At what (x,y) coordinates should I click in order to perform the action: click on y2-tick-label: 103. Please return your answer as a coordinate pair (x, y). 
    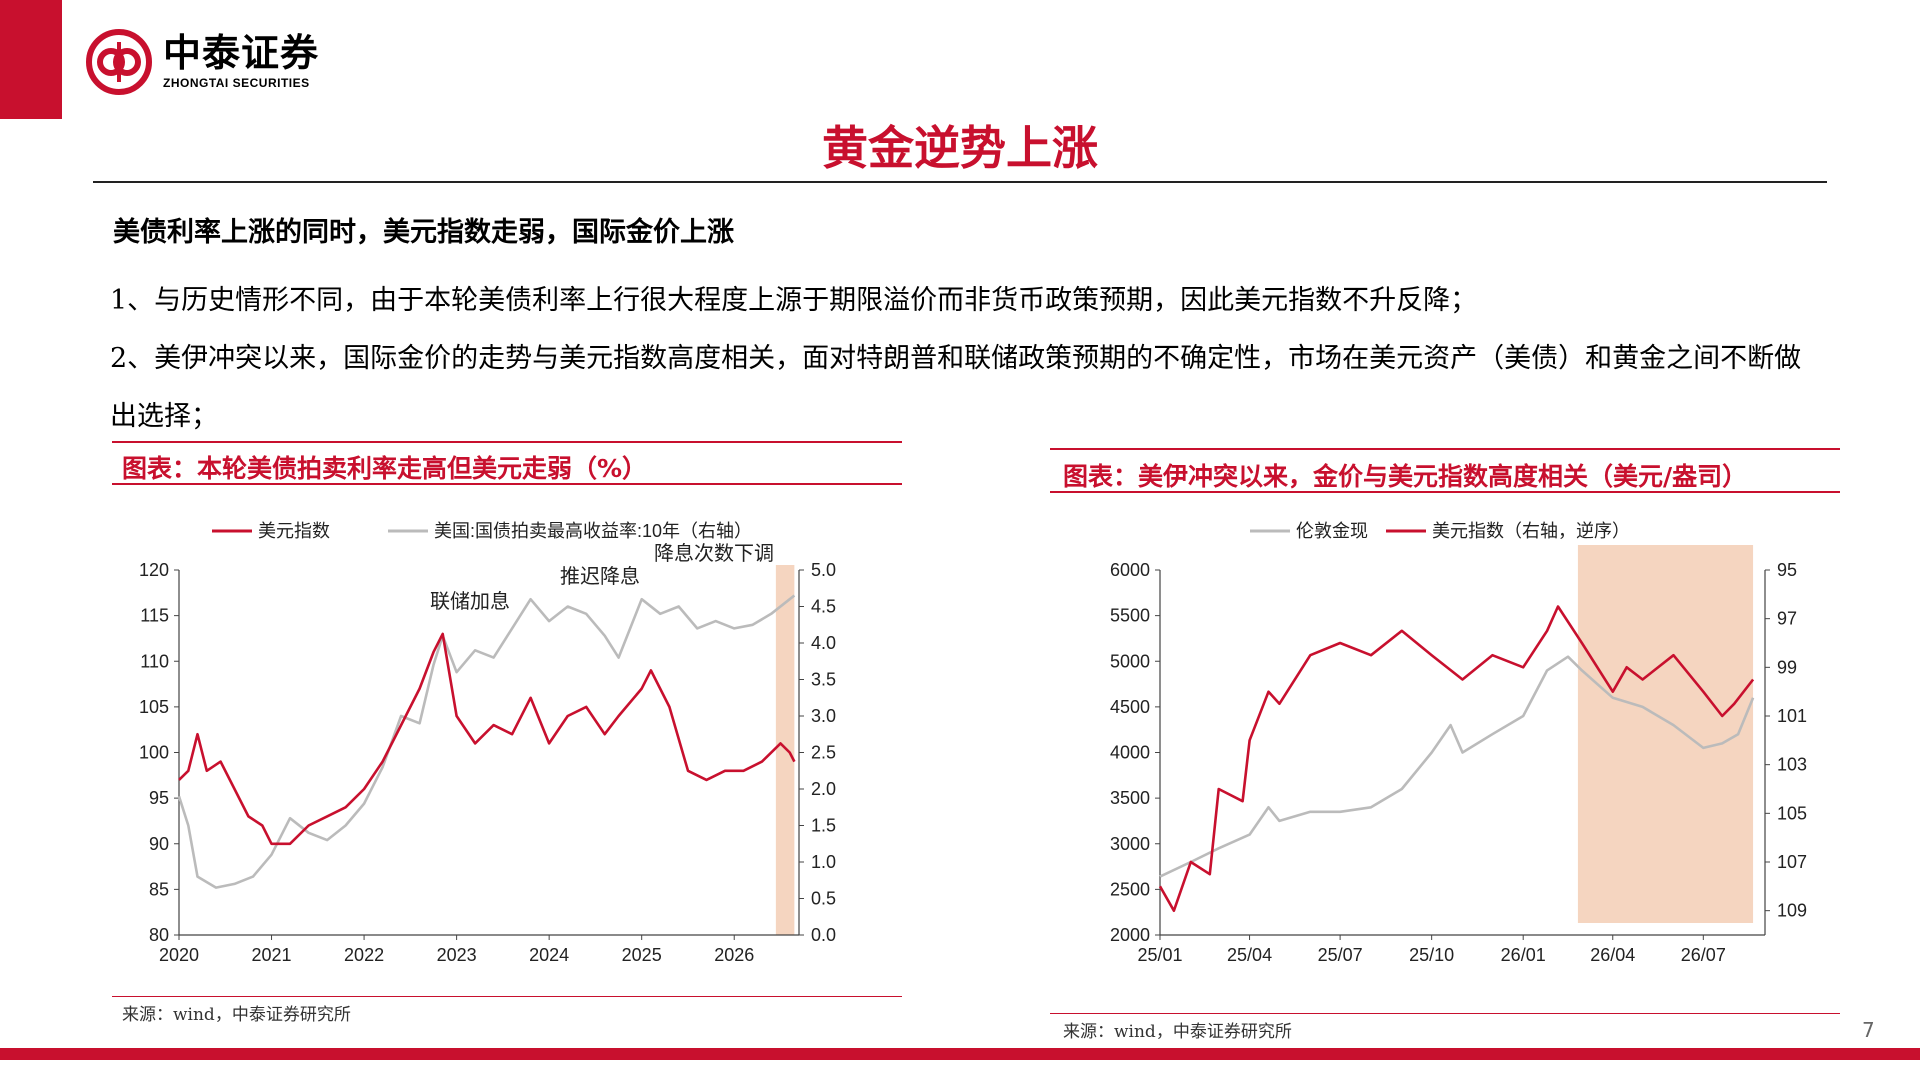
    Looking at the image, I should click on (1792, 765).